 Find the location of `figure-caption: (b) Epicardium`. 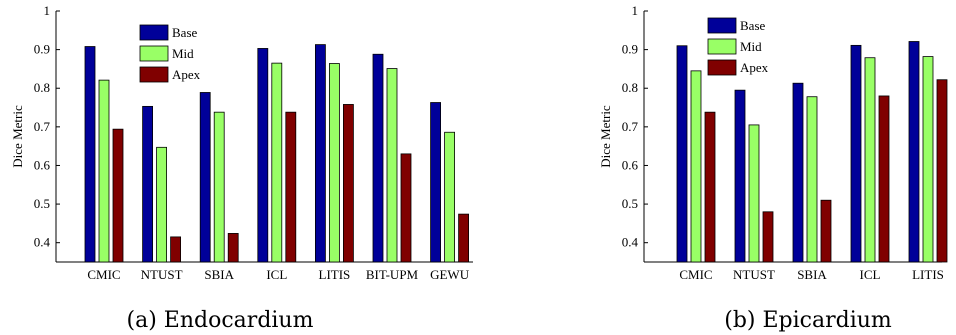

figure-caption: (b) Epicardium is located at coordinates (808, 320).